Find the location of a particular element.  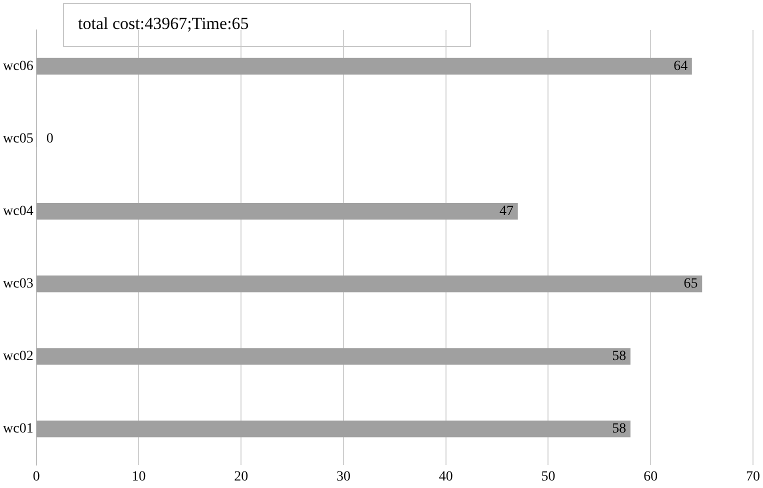

x-tick-label: 40 is located at coordinates (445, 476).